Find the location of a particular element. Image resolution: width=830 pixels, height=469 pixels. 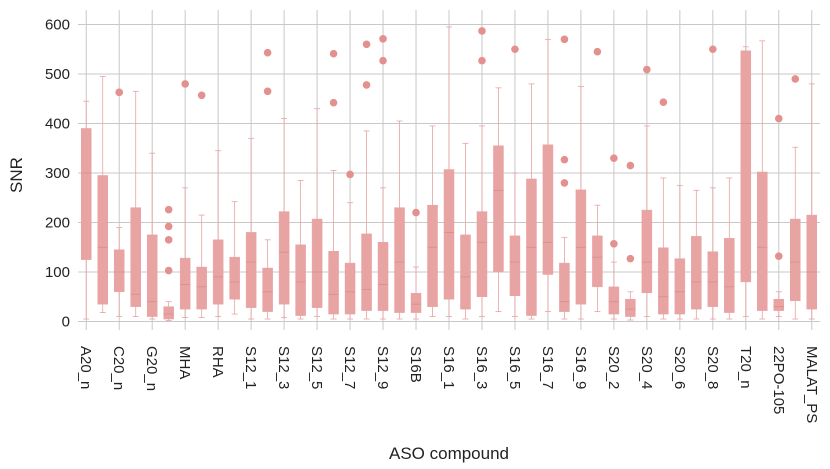

x-axis-label: ASO compound is located at coordinates (449, 453).